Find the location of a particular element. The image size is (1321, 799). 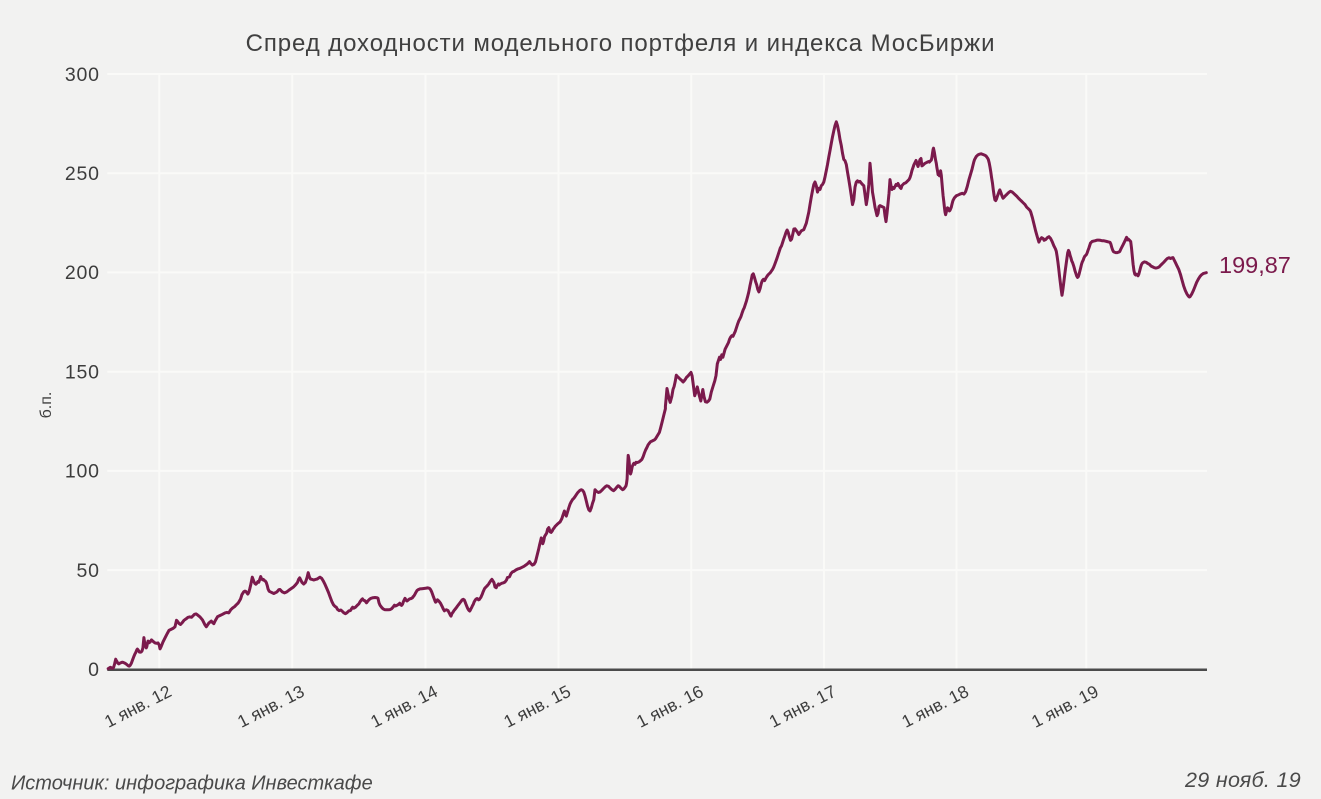

svg-text:Источник: инфографика Инвестка: Источник: инфографика Инвесткафе is located at coordinates (192, 784).